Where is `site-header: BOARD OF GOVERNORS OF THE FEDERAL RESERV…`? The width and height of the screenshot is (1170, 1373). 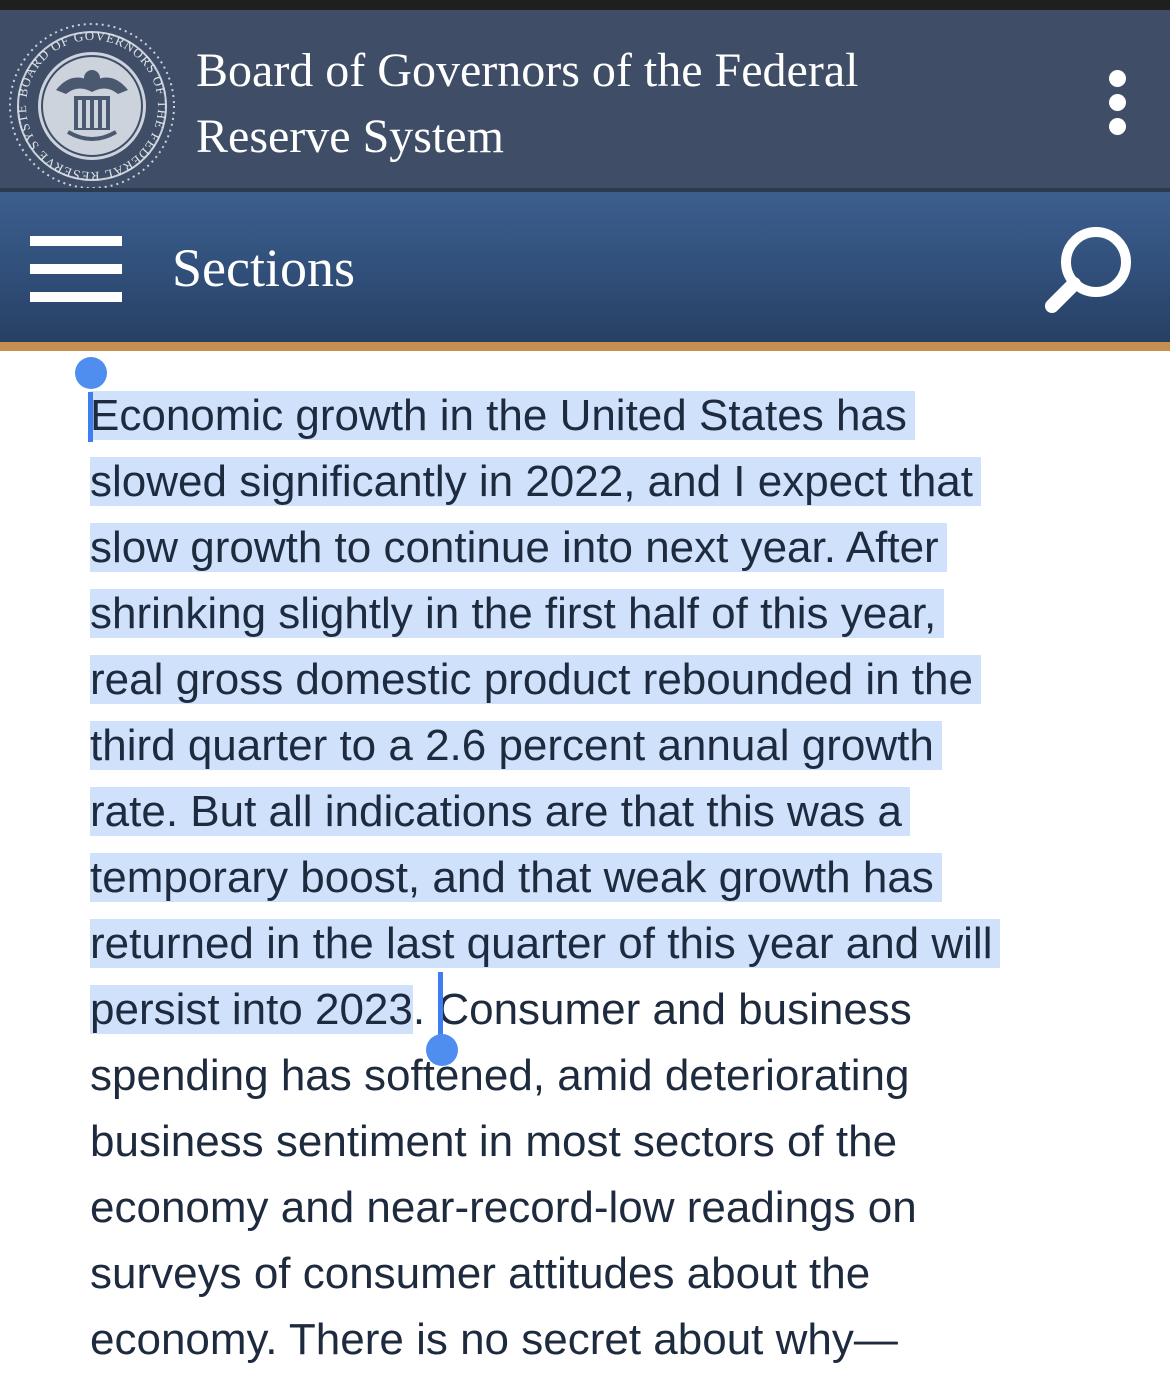
site-header: BOARD OF GOVERNORS OF THE FEDERAL RESERV… is located at coordinates (585, 100).